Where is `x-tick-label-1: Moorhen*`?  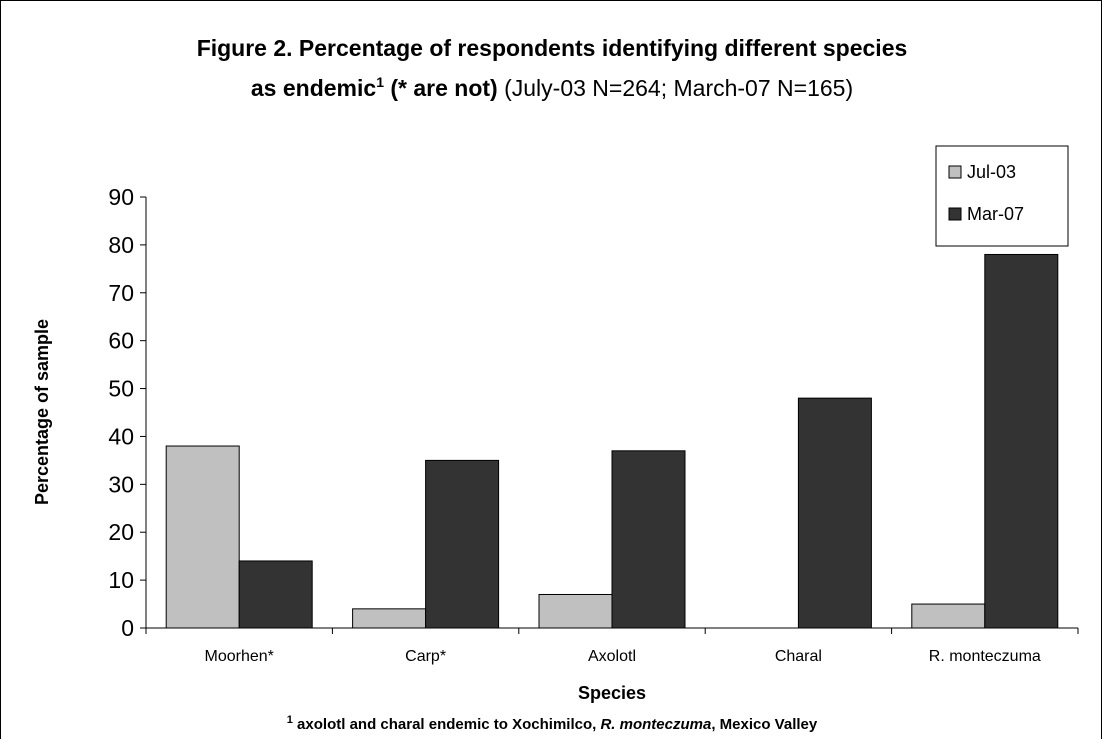
x-tick-label-1: Moorhen* is located at coordinates (239, 656).